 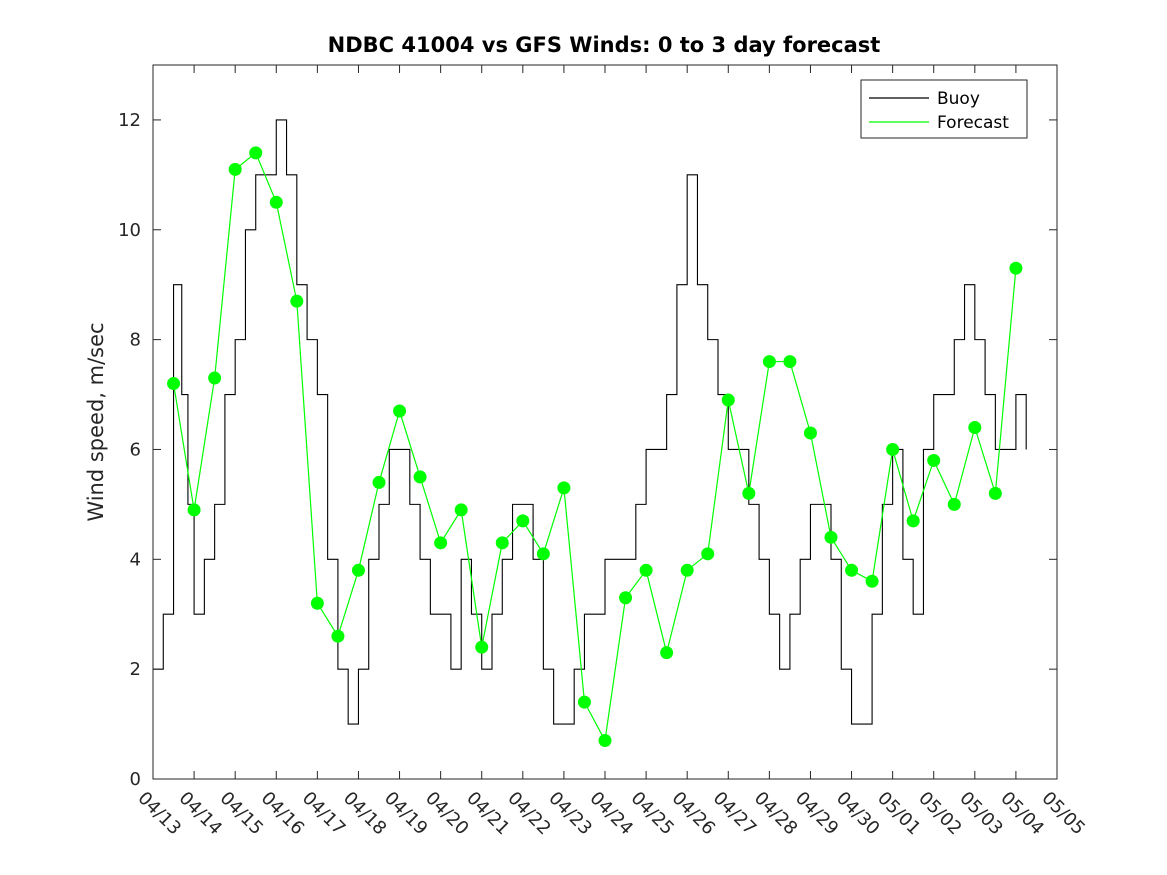 I want to click on legend-box, so click(x=944, y=109).